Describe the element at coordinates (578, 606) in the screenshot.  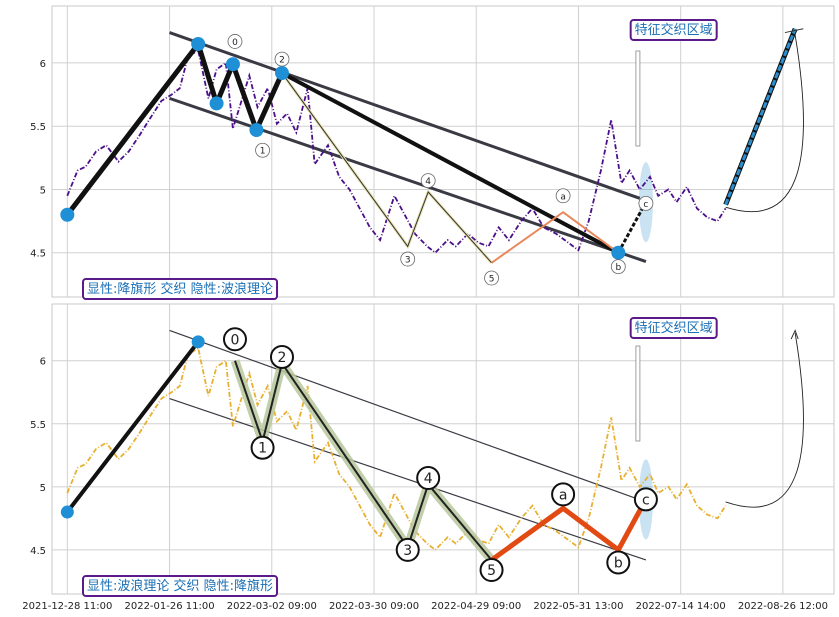
I see `x-tick-label: 2022-05-31 13:00` at that location.